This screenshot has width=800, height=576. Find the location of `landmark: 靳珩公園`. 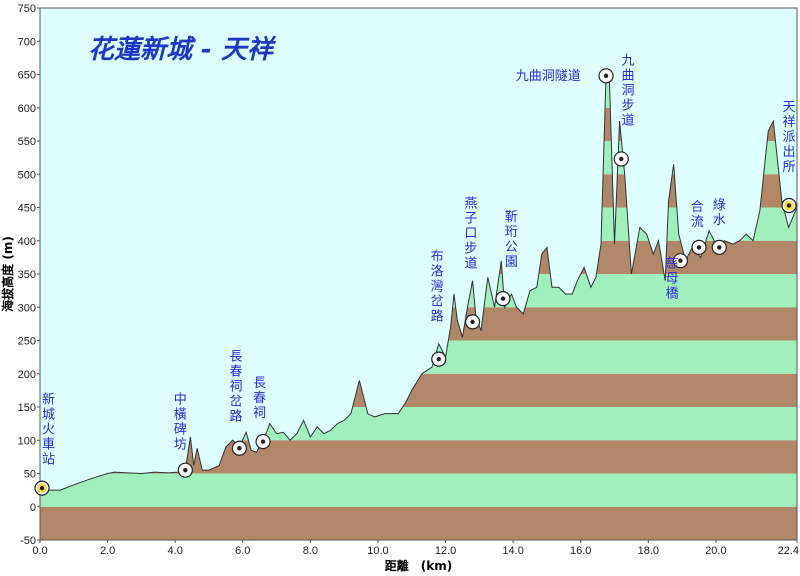

landmark: 靳珩公園 is located at coordinates (506, 258).